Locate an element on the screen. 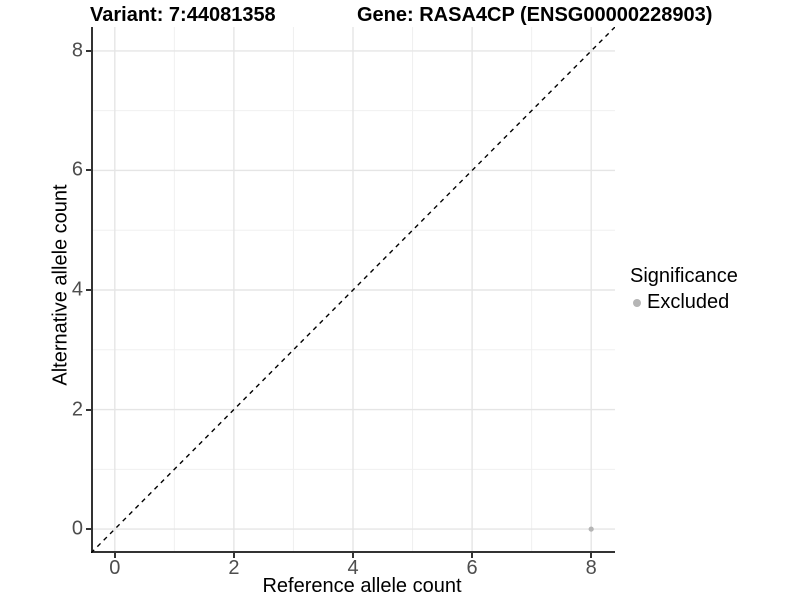 The image size is (800, 600). x-tick-label: 4 is located at coordinates (353, 568).